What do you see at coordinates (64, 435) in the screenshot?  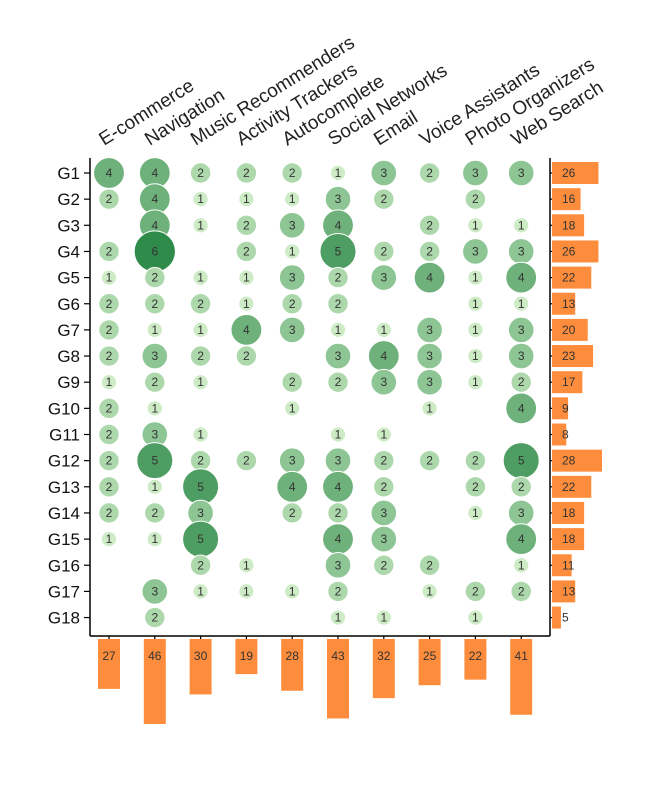 I see `row-label: G11` at bounding box center [64, 435].